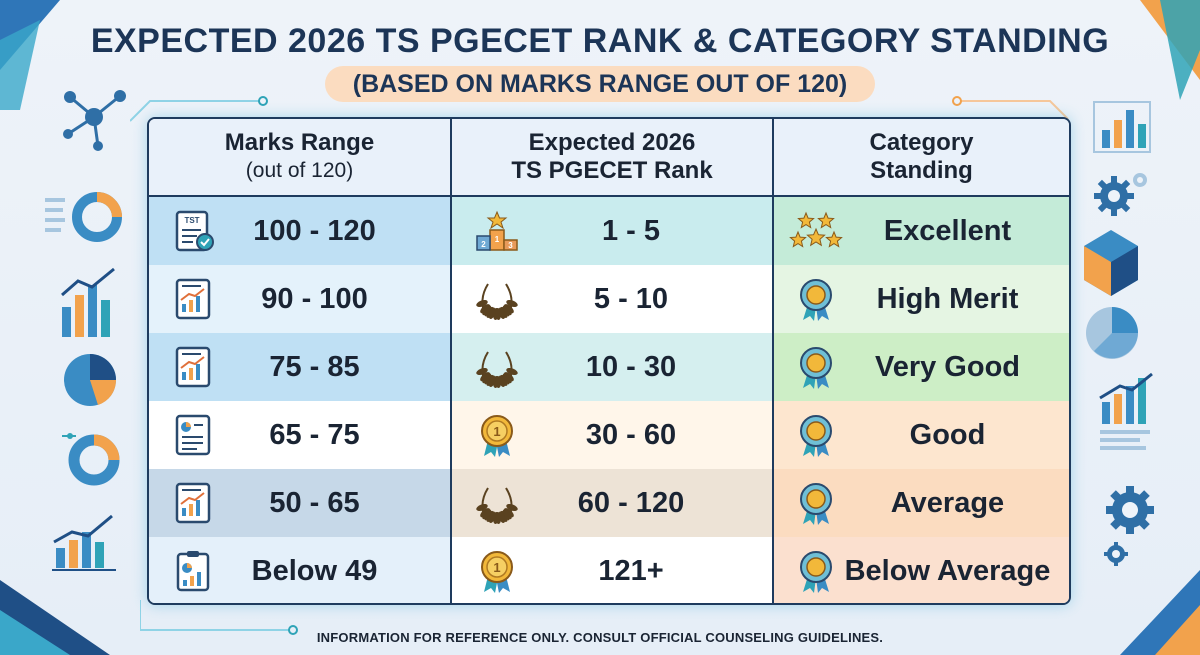 Image resolution: width=1200 pixels, height=655 pixels. Describe the element at coordinates (947, 434) in the screenshot. I see `category-standing-cell-text: Good` at that location.